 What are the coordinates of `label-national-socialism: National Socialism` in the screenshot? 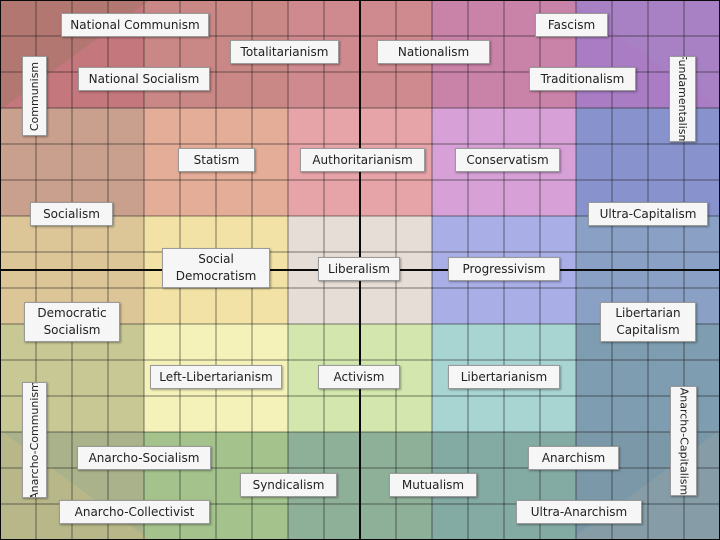 It's located at (144, 79).